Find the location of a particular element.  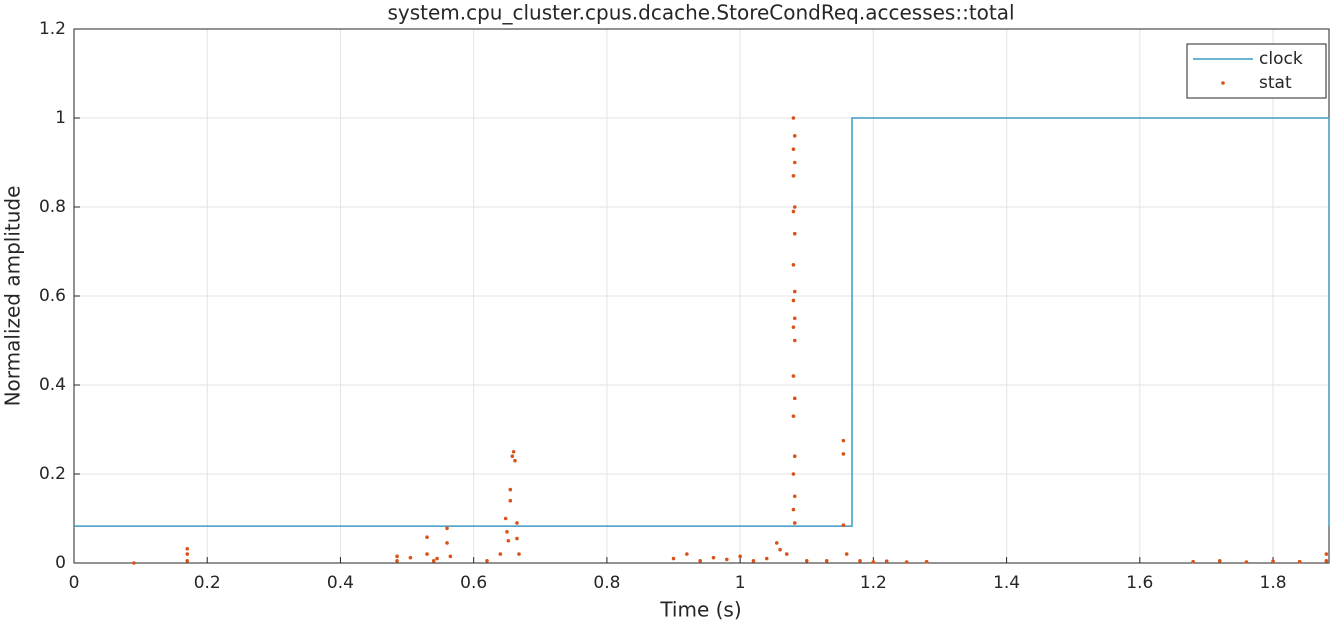

y-tick-label: 1.2 is located at coordinates (52, 29).